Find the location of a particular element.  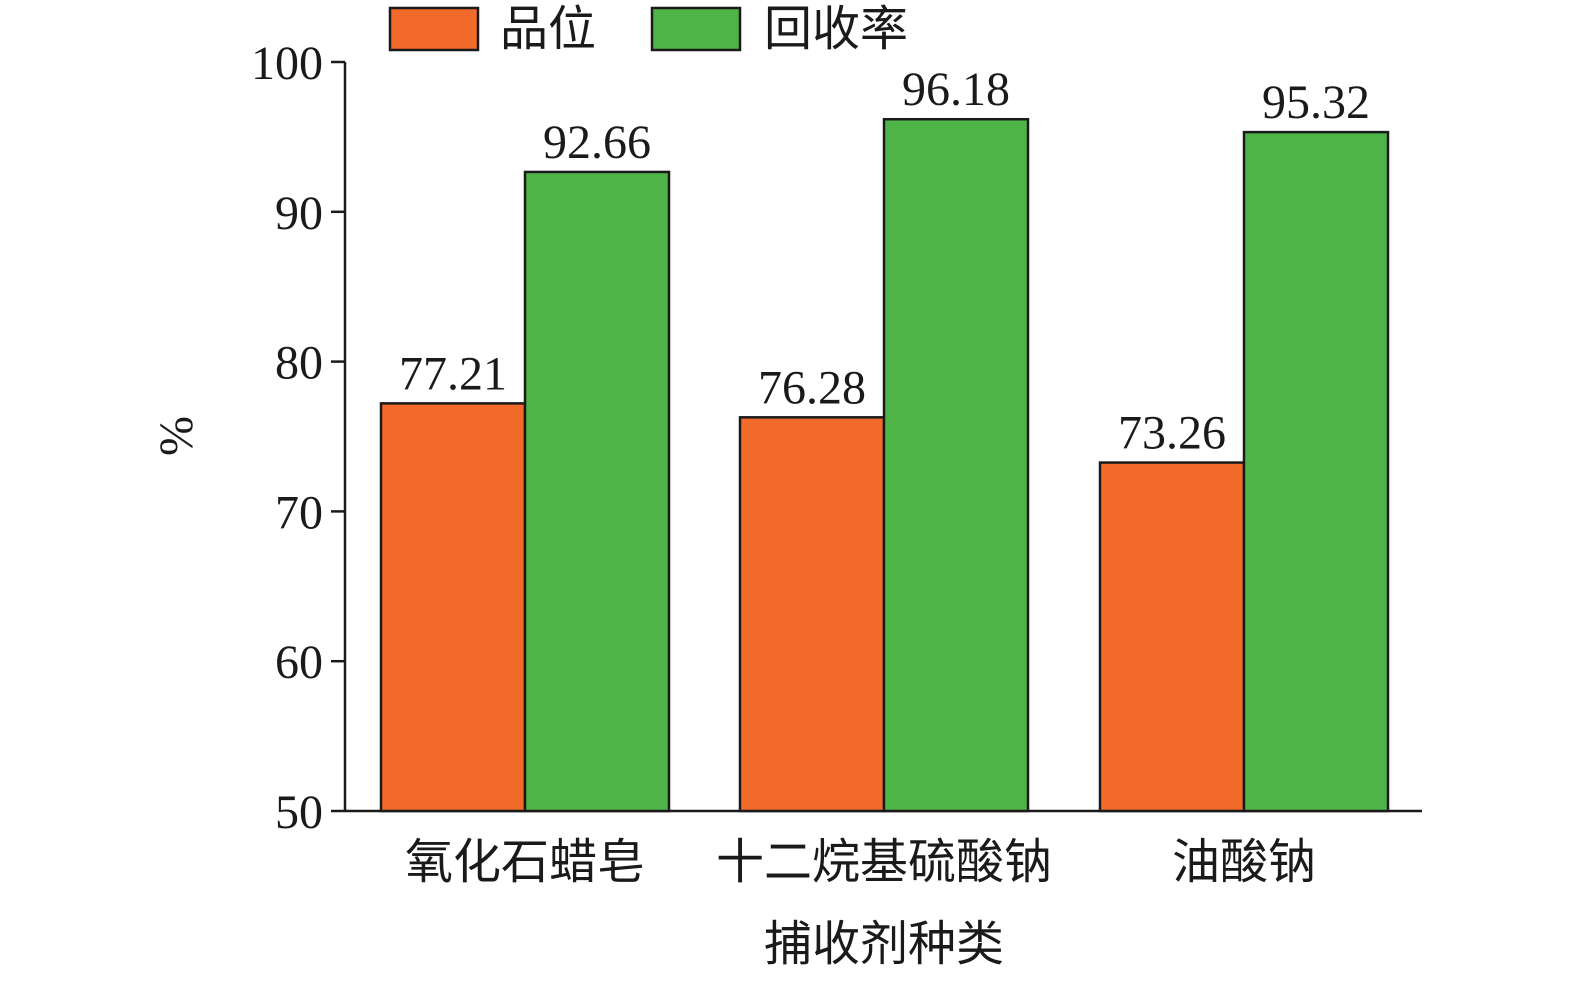

y-tick-label: 100 is located at coordinates (287, 63).